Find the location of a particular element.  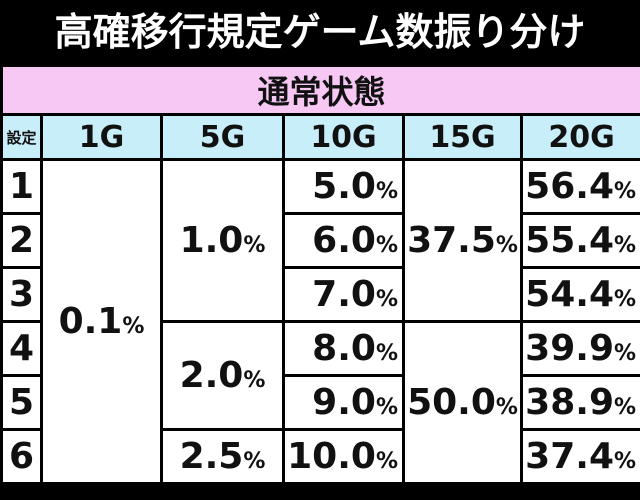

cell: 10.0% is located at coordinates (343, 456).